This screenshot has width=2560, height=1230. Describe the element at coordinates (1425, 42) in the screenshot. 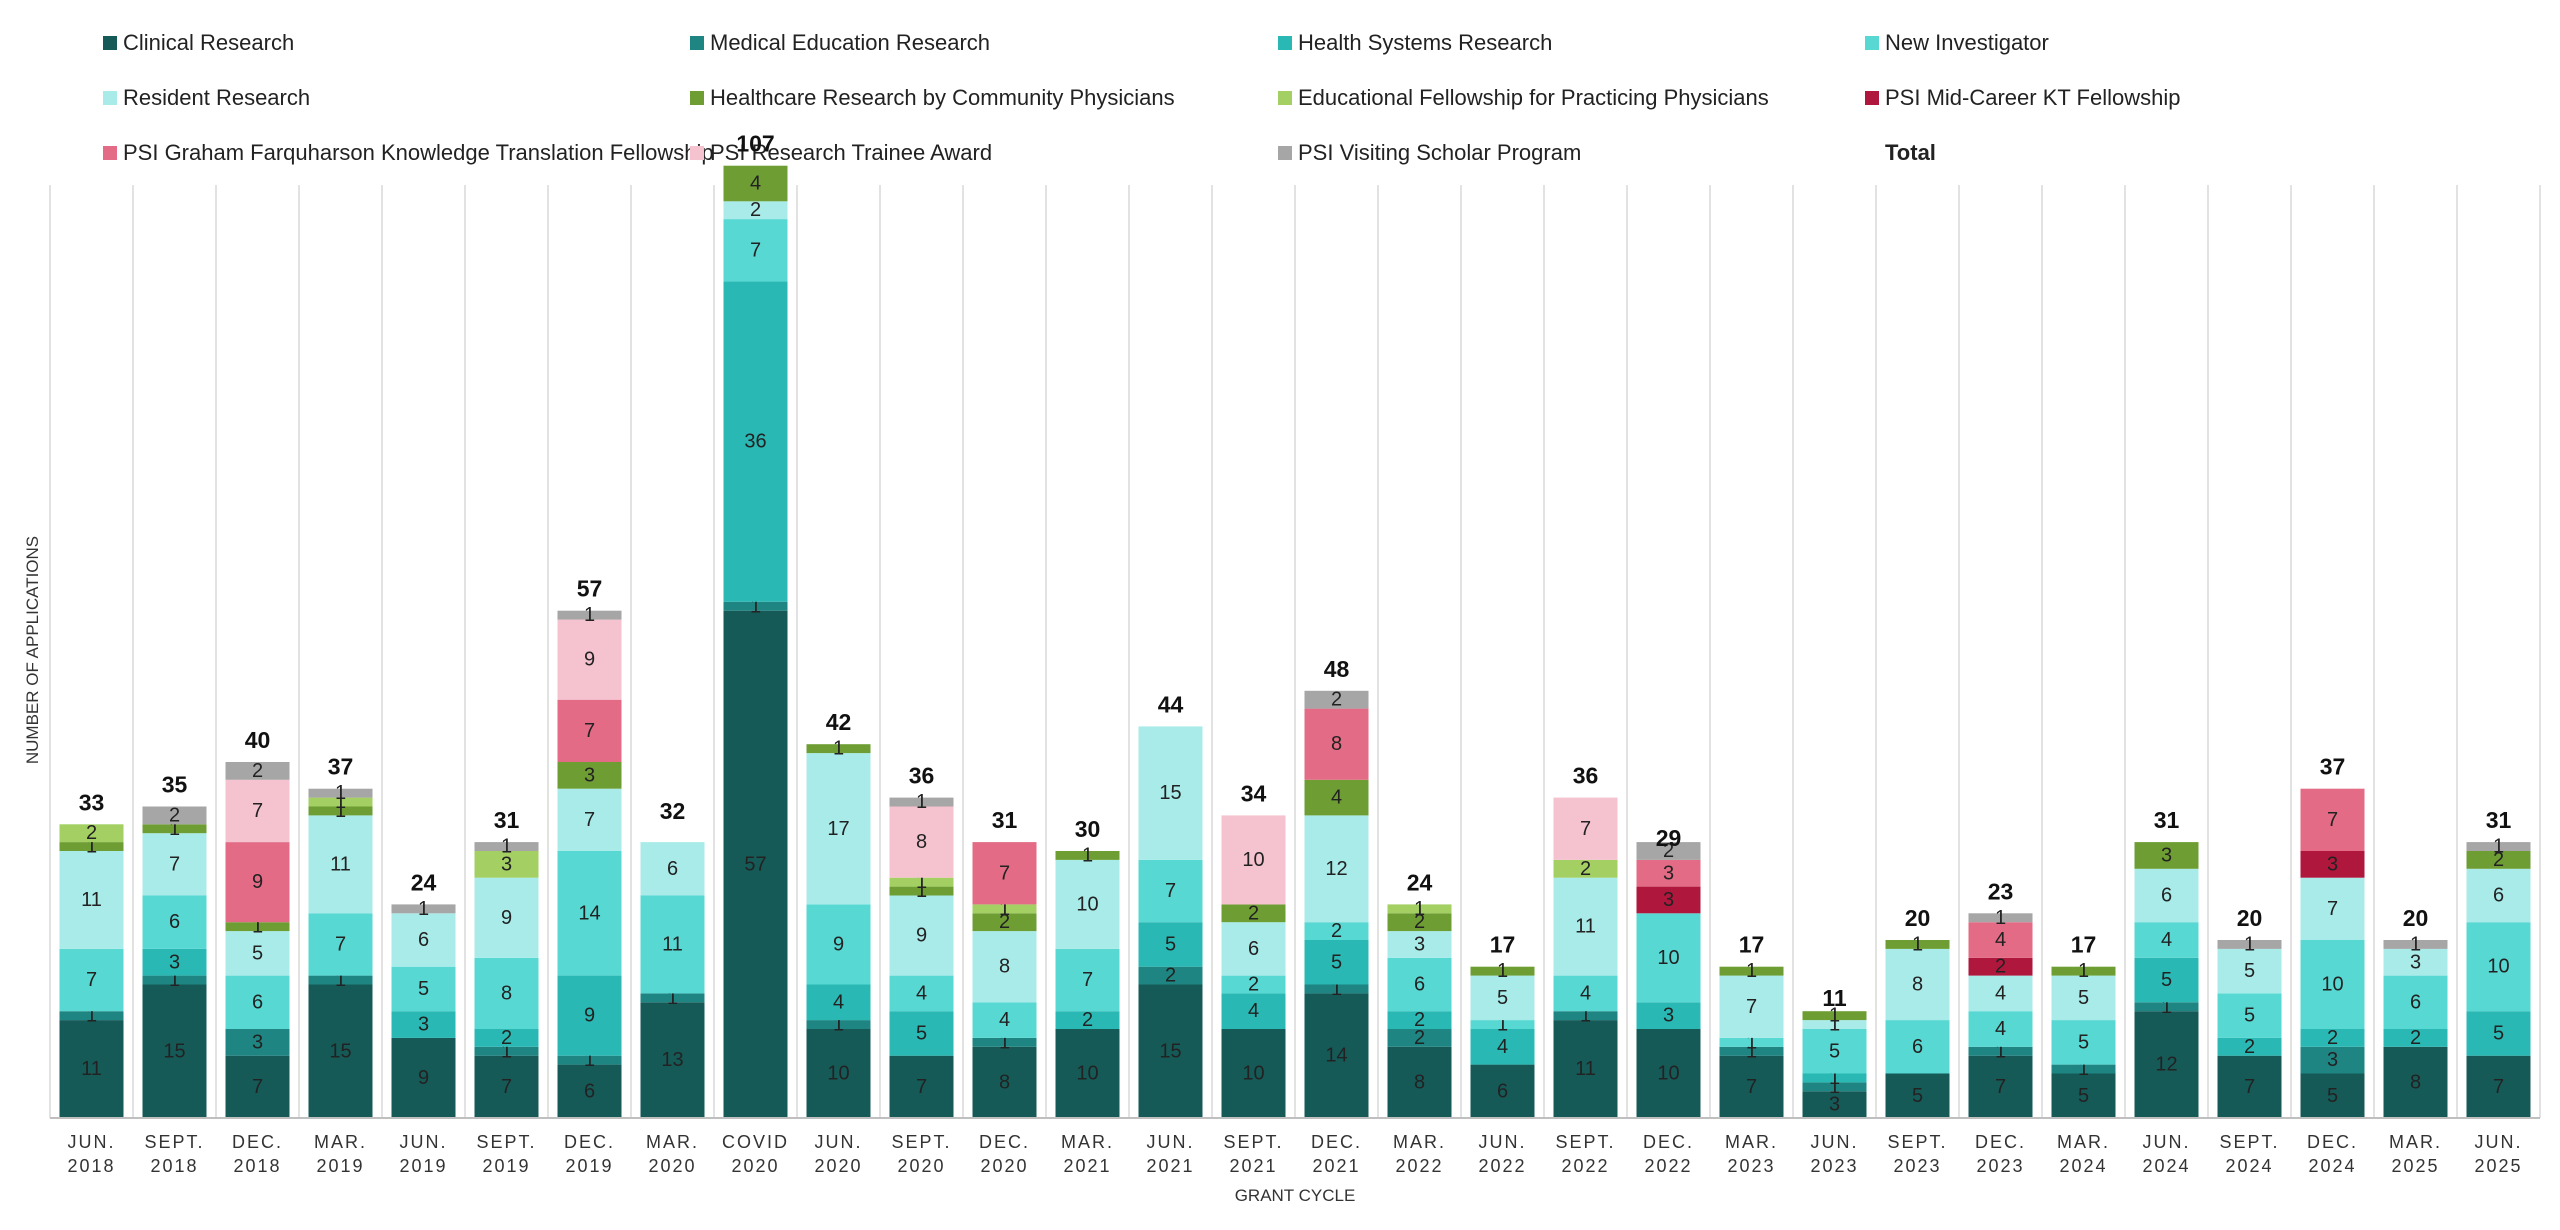

I see `legend-entry: Health Systems Research` at that location.